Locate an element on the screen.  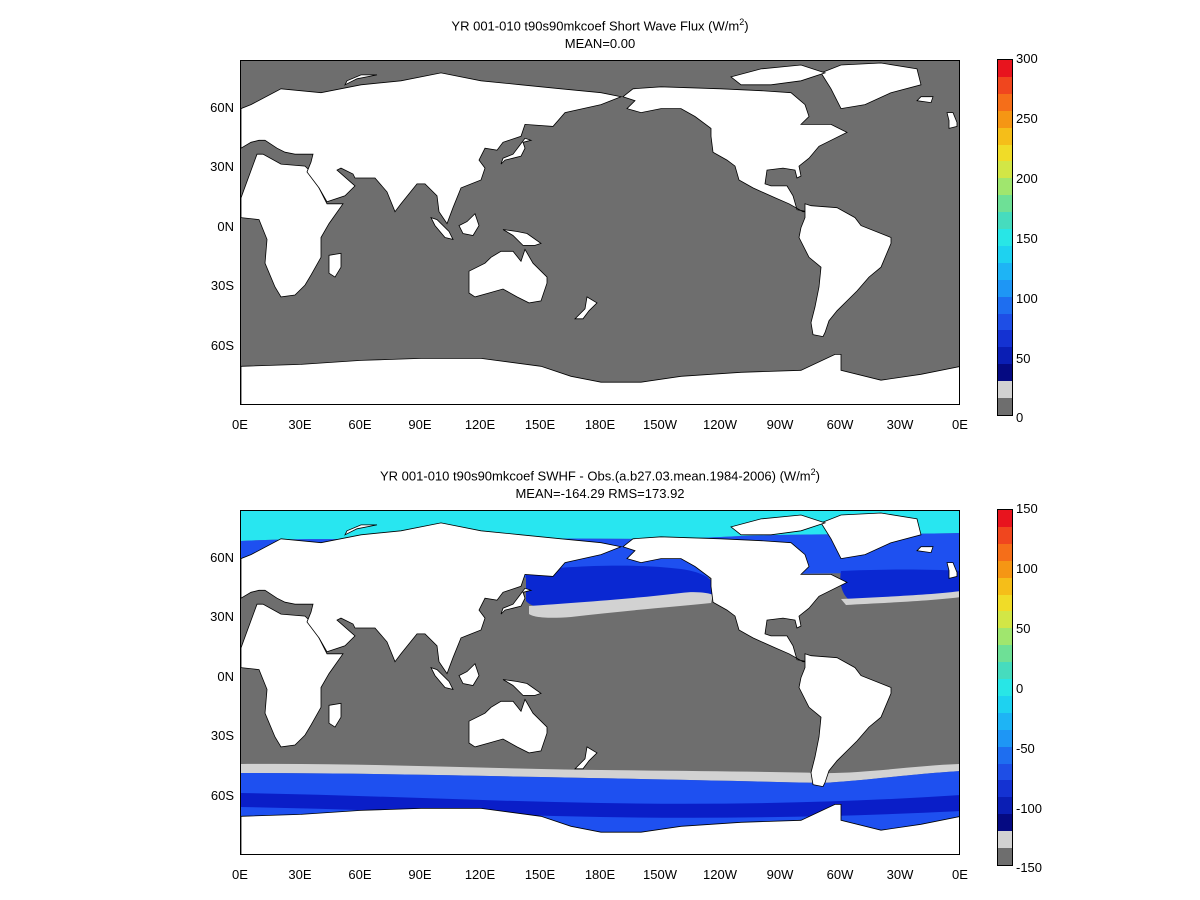
top-colorbar is located at coordinates (1005, 237).